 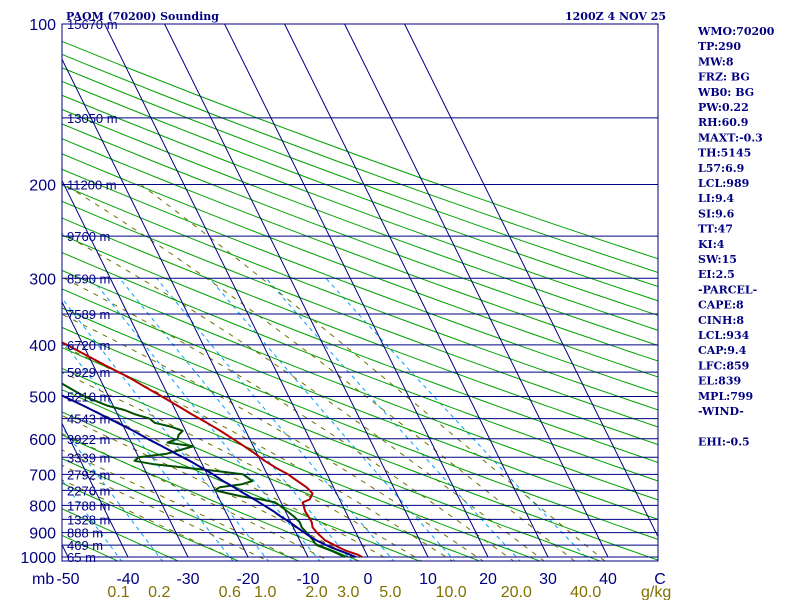 What do you see at coordinates (38, 558) in the screenshot?
I see `pressure-tick-label: 1000` at bounding box center [38, 558].